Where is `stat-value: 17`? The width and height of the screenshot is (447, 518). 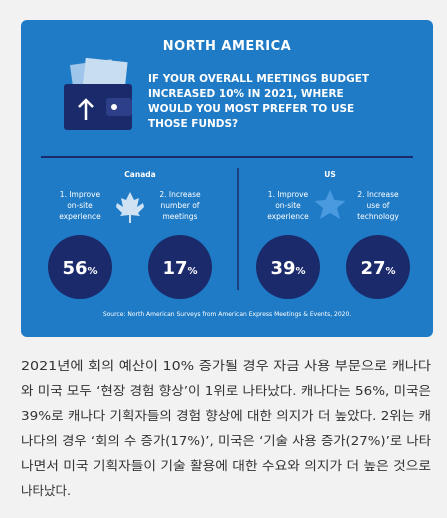
stat-value: 17 is located at coordinates (174, 268).